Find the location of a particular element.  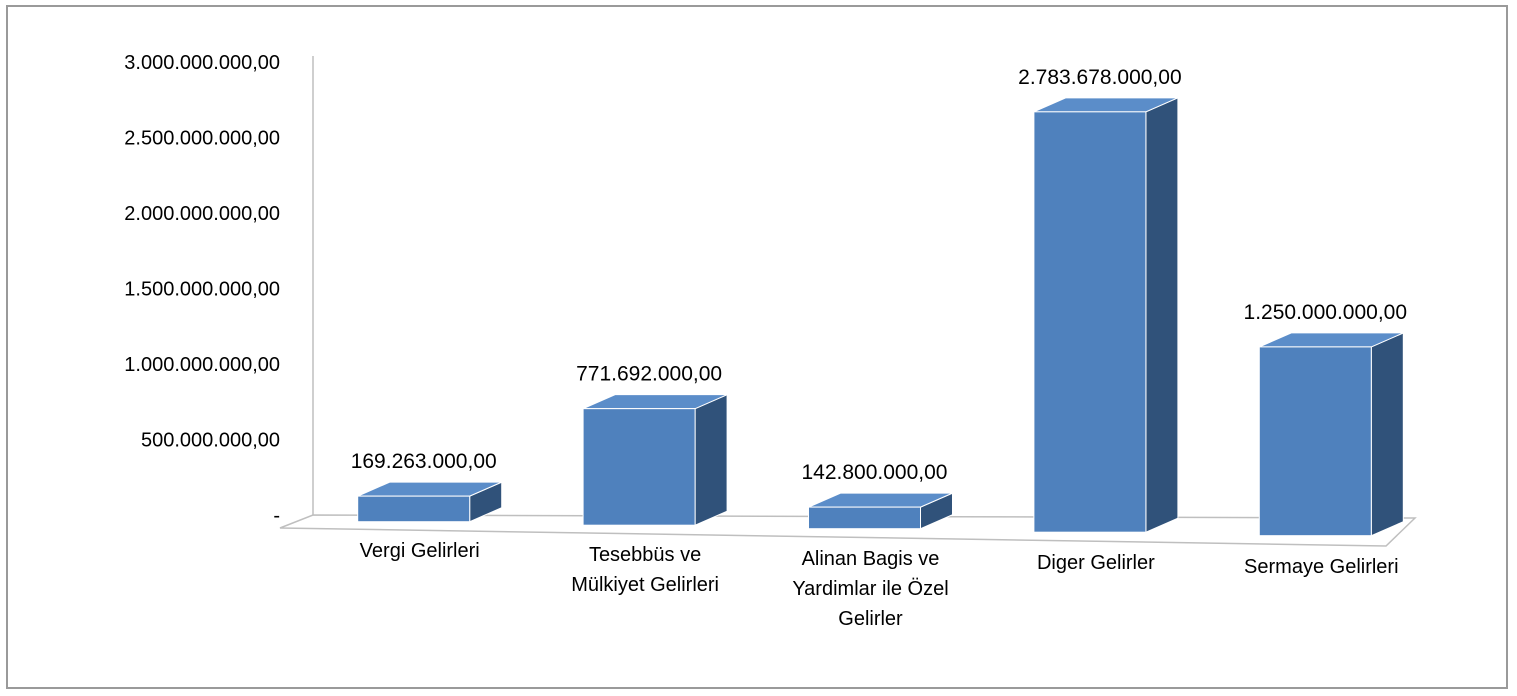

y-tick-label: 1.000.000.000,00 is located at coordinates (202, 365).